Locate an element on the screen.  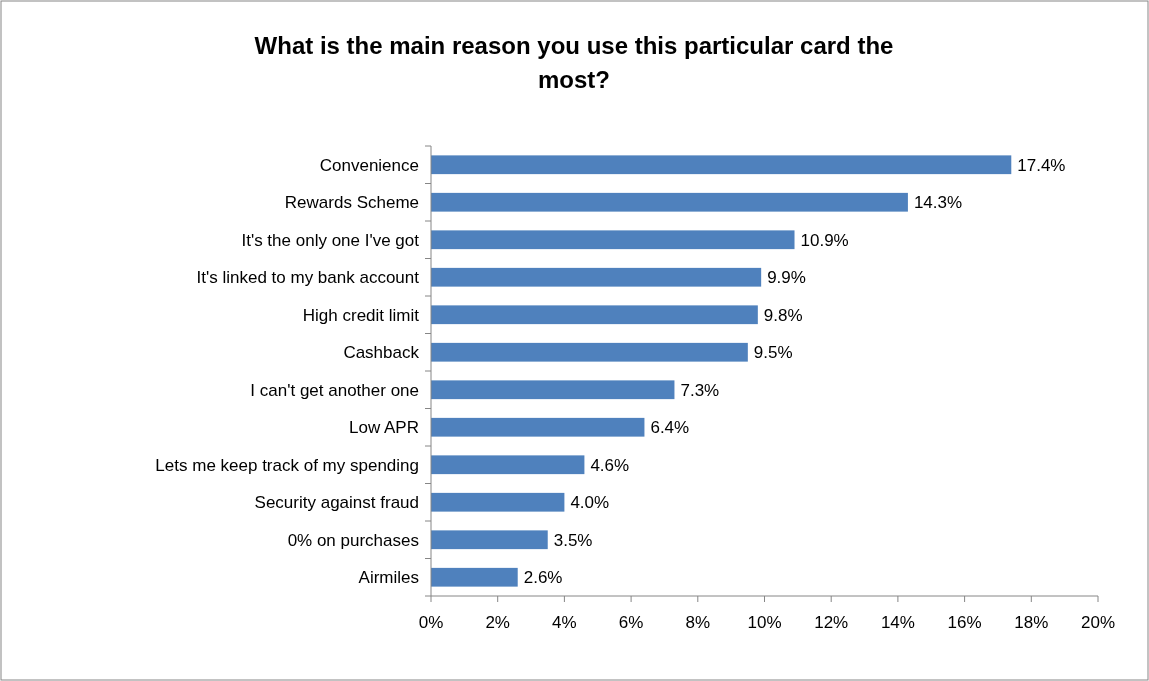
x-tick-label: 20% is located at coordinates (1098, 622).